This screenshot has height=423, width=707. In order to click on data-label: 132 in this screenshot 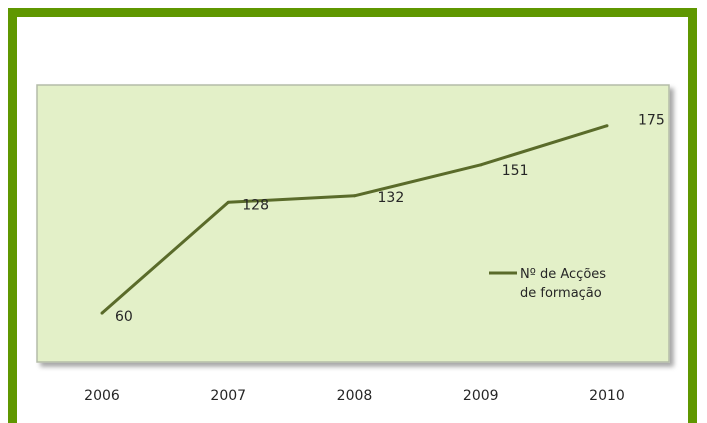, I will do `click(391, 198)`.